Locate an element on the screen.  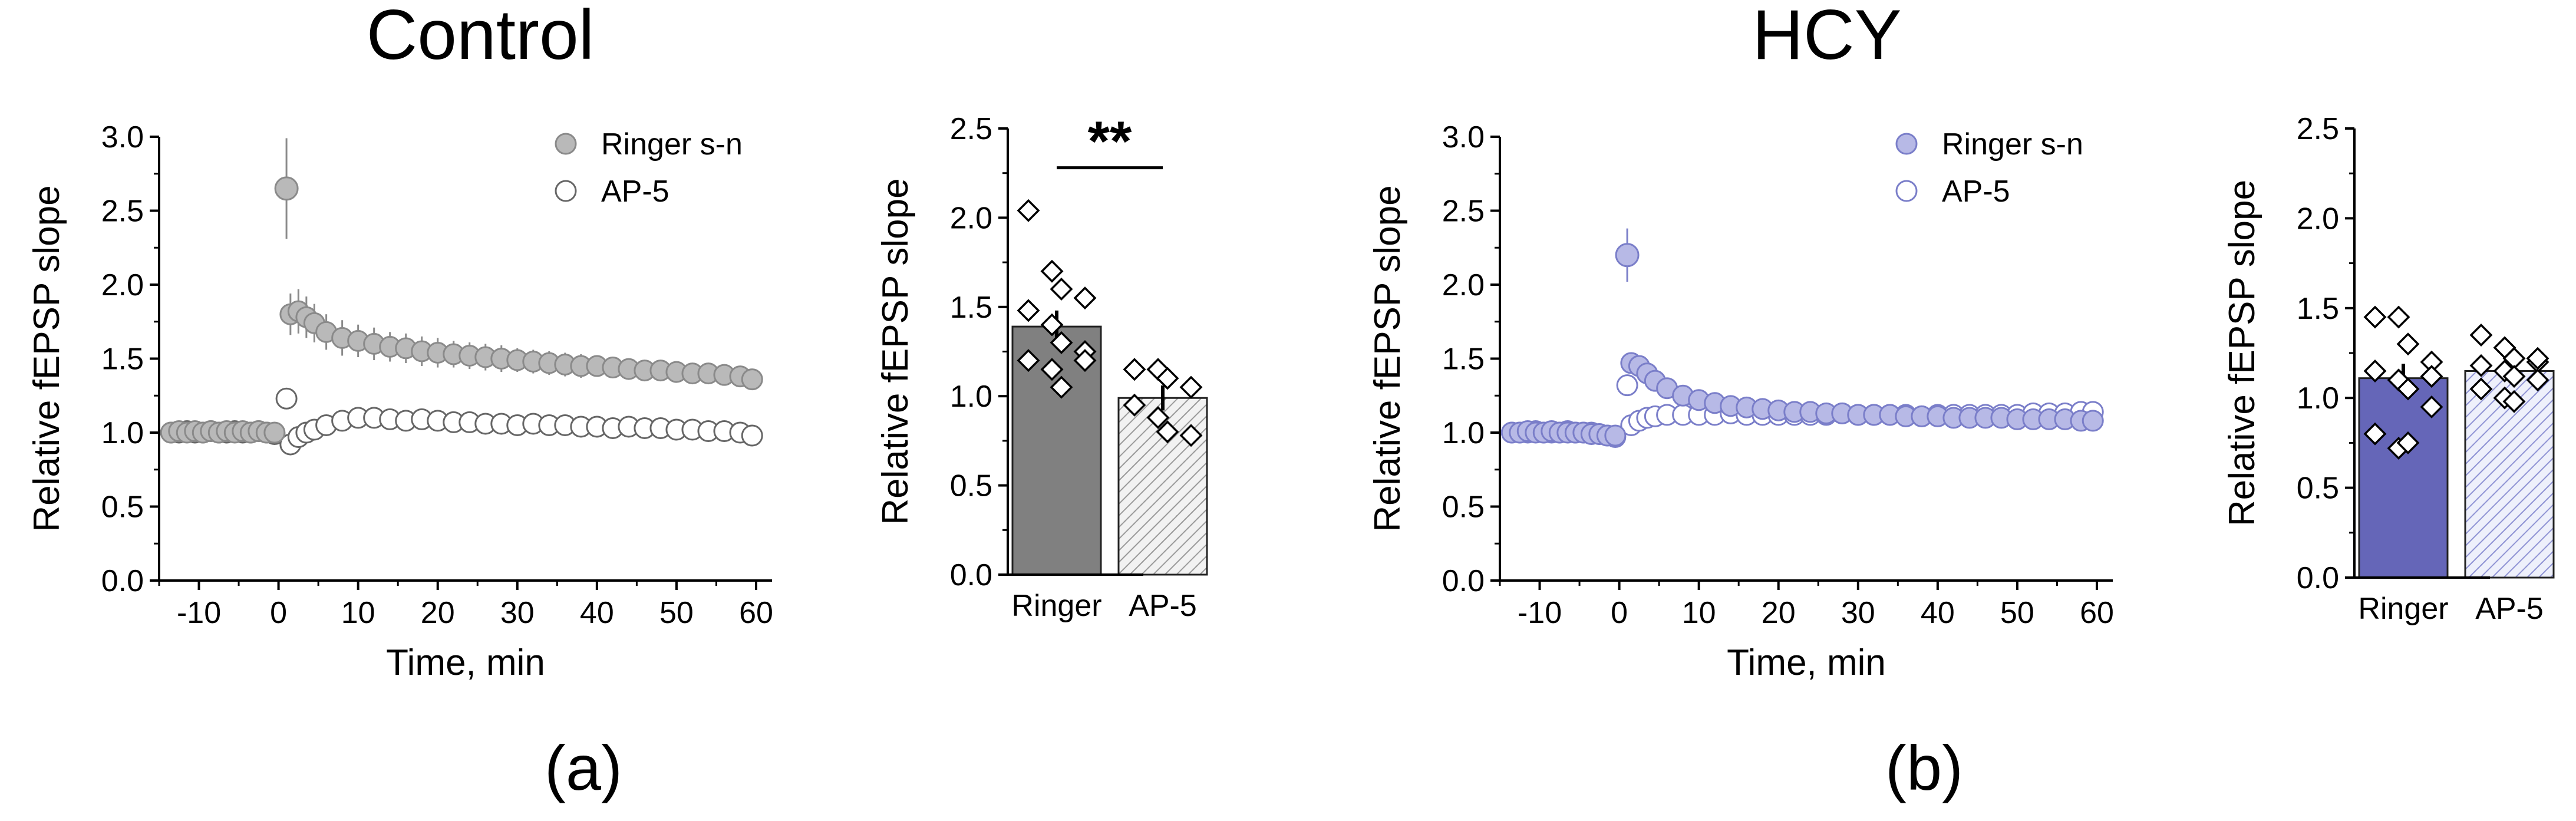
control-timecourse-legend: Ringer s-n AP-5 is located at coordinates (649, 168).